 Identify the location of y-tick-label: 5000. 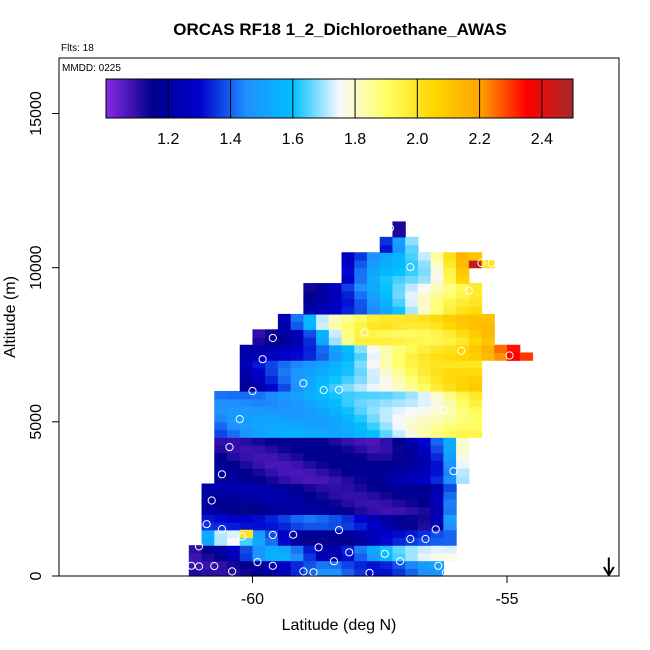
(36, 422).